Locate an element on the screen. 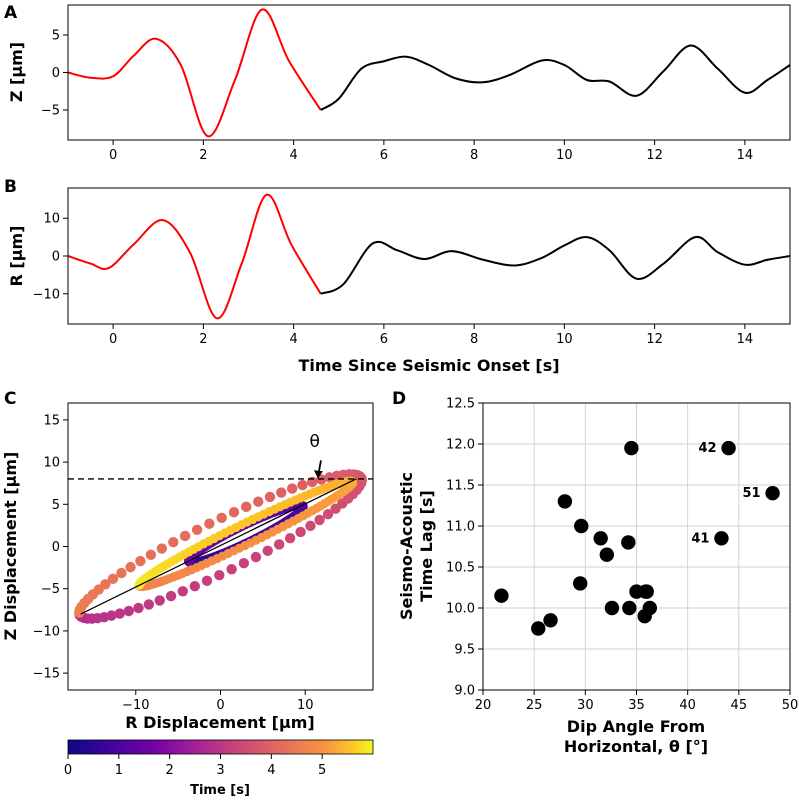 The image size is (799, 800). panel-label-b: B is located at coordinates (10, 187).